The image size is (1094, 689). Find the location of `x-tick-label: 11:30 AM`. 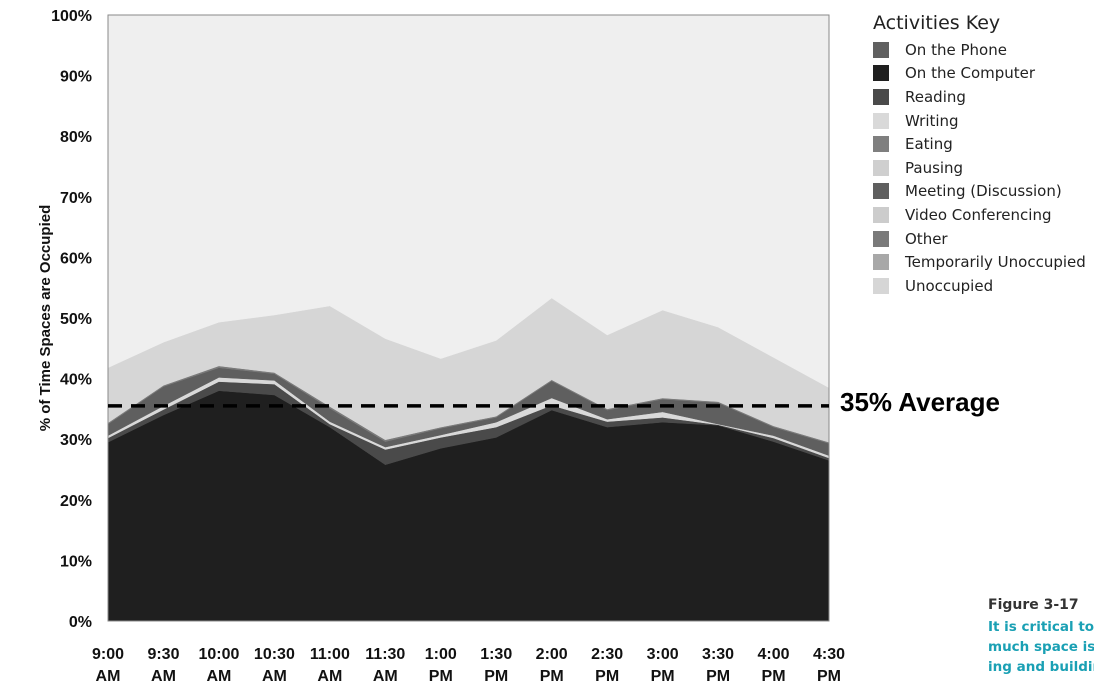

x-tick-label: 11:30 AM is located at coordinates (385, 665).